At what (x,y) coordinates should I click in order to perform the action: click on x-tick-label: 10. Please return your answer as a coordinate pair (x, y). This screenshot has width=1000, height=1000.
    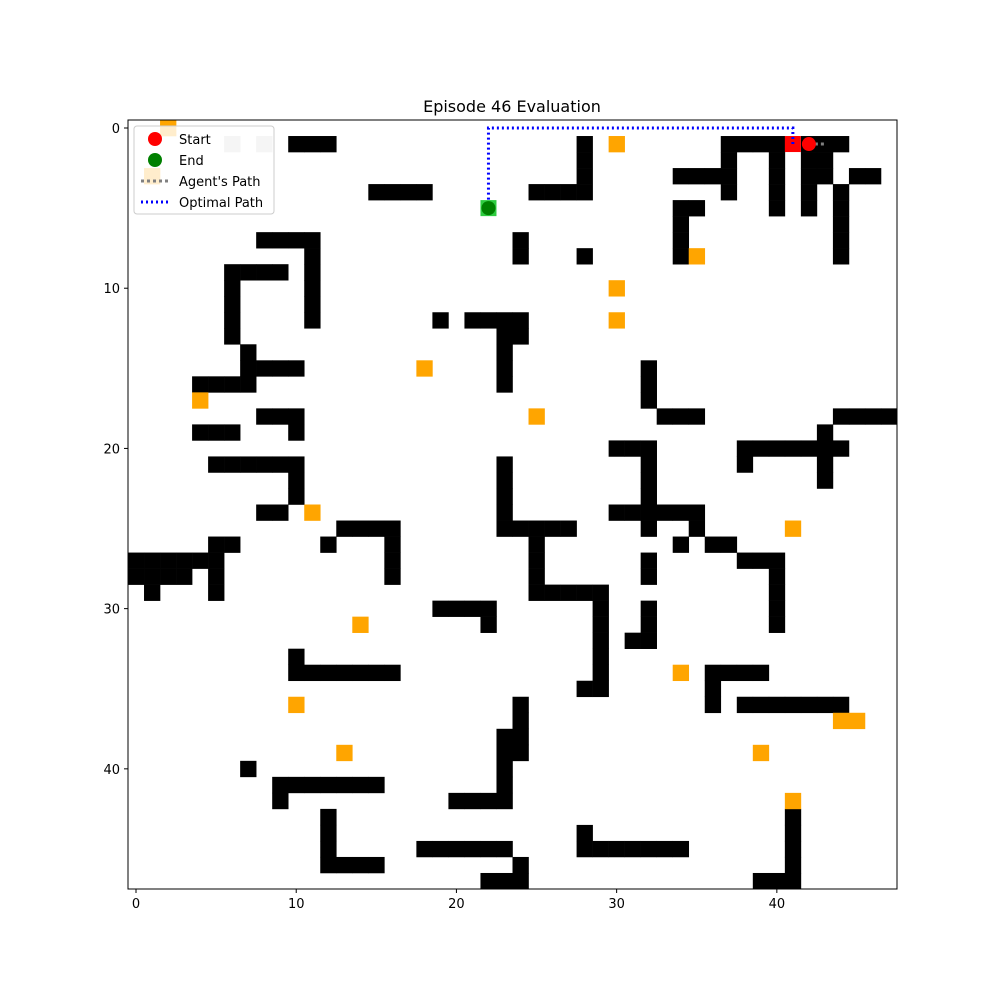
    Looking at the image, I should click on (296, 904).